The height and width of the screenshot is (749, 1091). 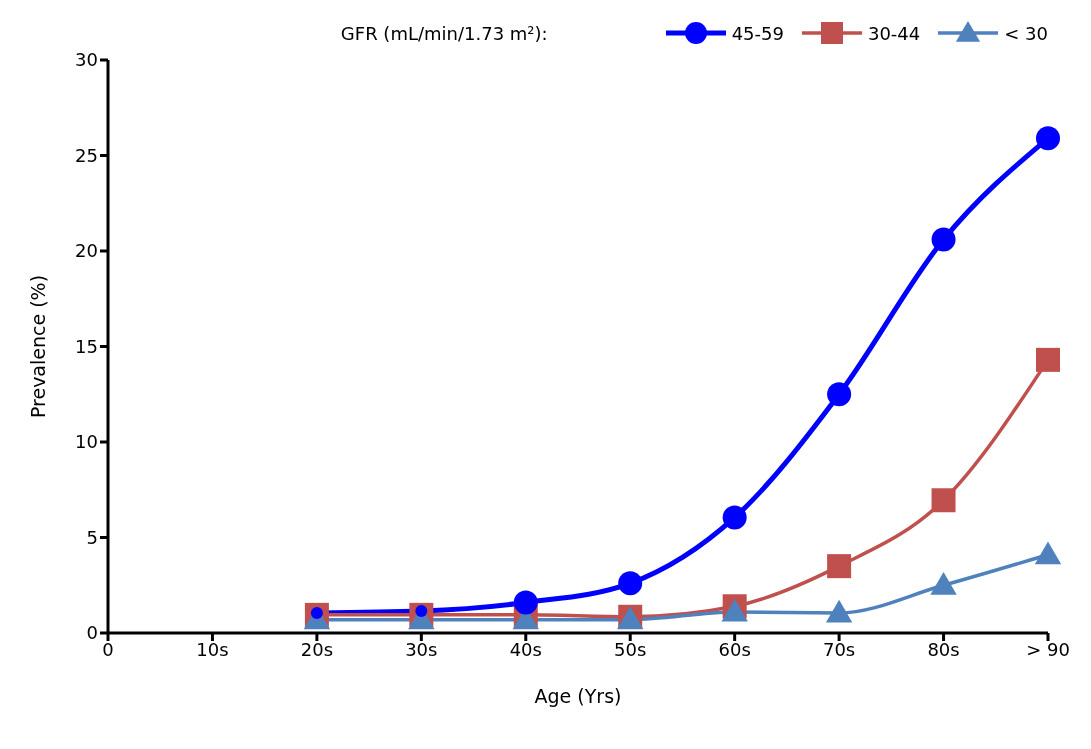 I want to click on x-tick-label: 20s, so click(x=317, y=649).